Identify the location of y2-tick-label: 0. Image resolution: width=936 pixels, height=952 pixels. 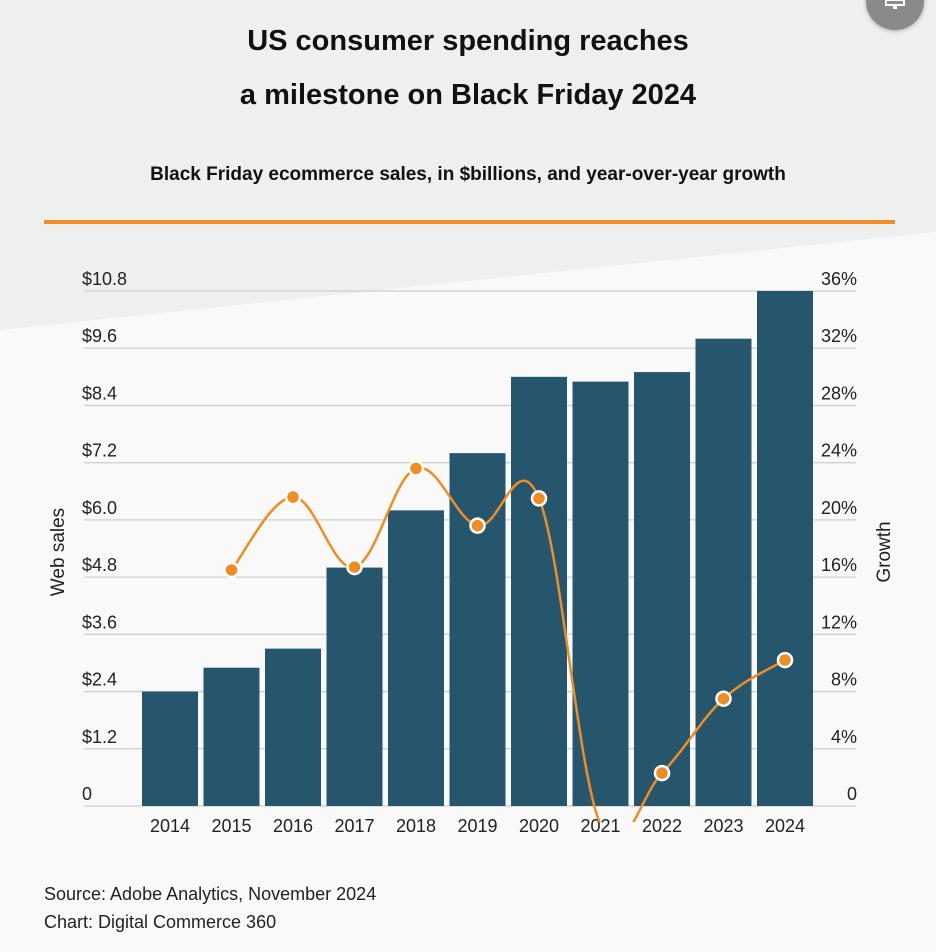
(852, 794).